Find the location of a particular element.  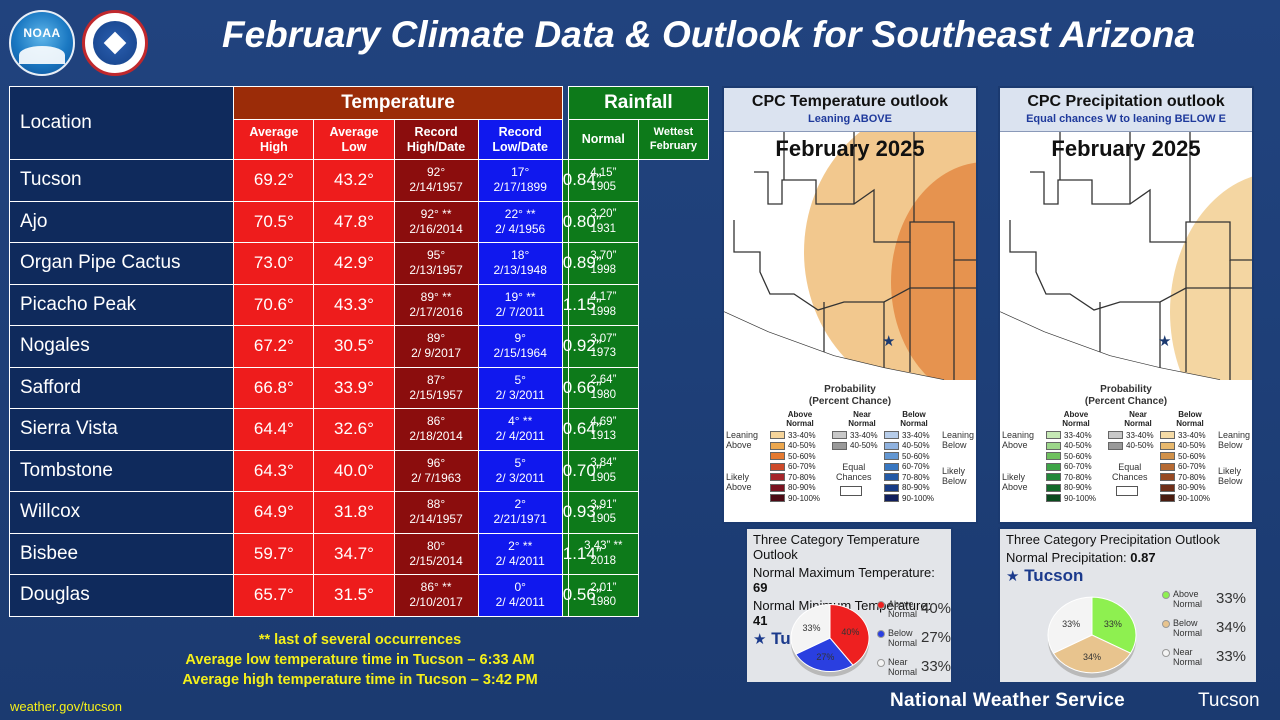

normal-rain-header: Normal is located at coordinates (603, 139).